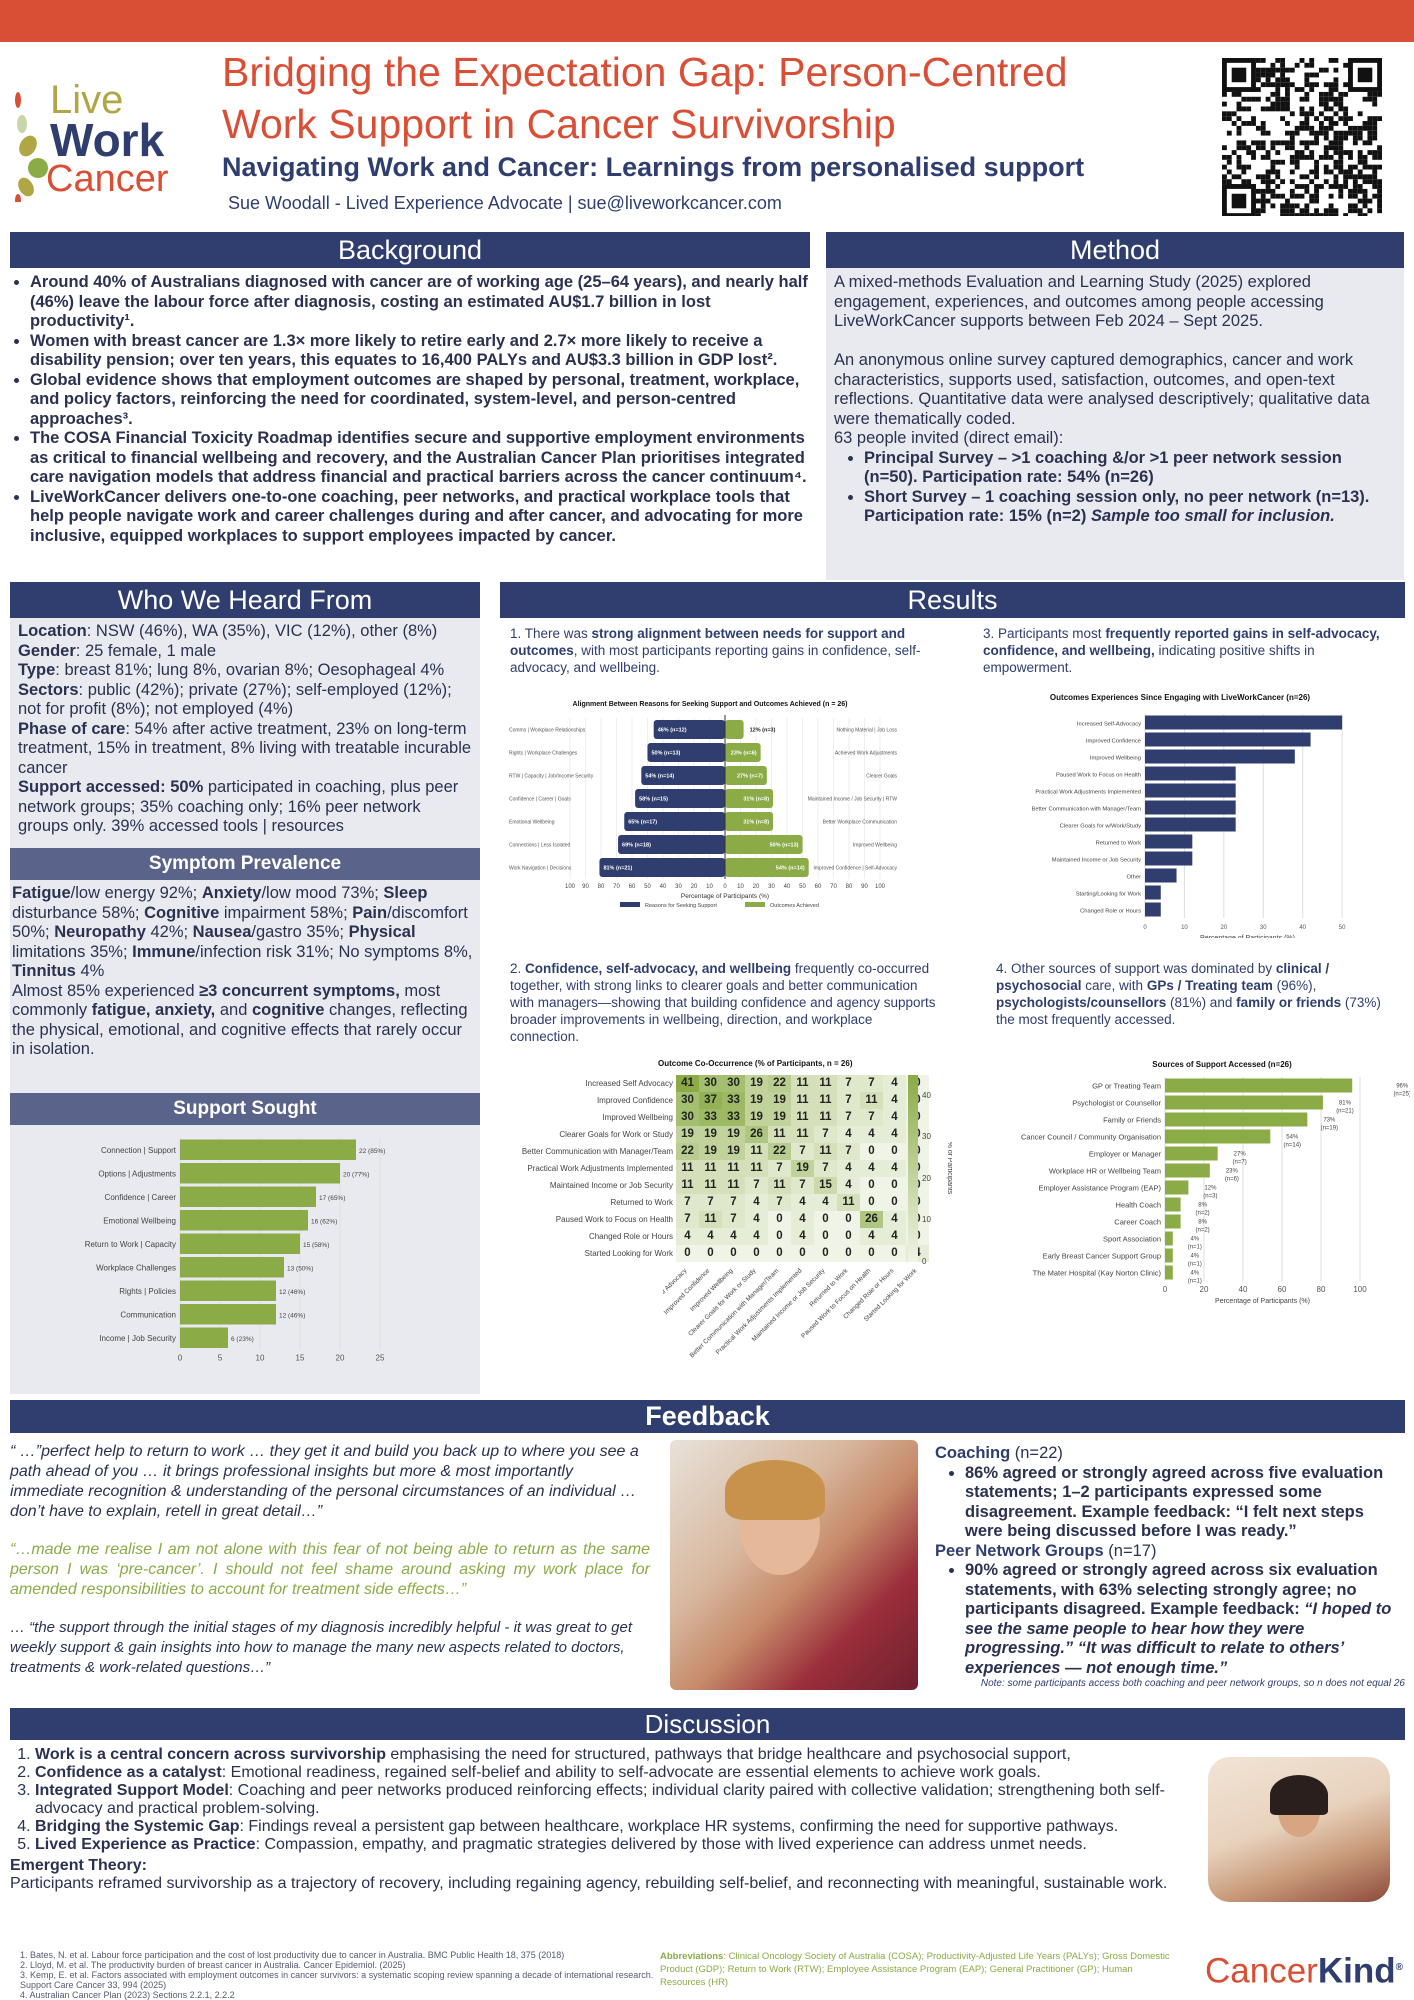  What do you see at coordinates (802, 1117) in the screenshot?
I see `heatmap-cell: 11` at bounding box center [802, 1117].